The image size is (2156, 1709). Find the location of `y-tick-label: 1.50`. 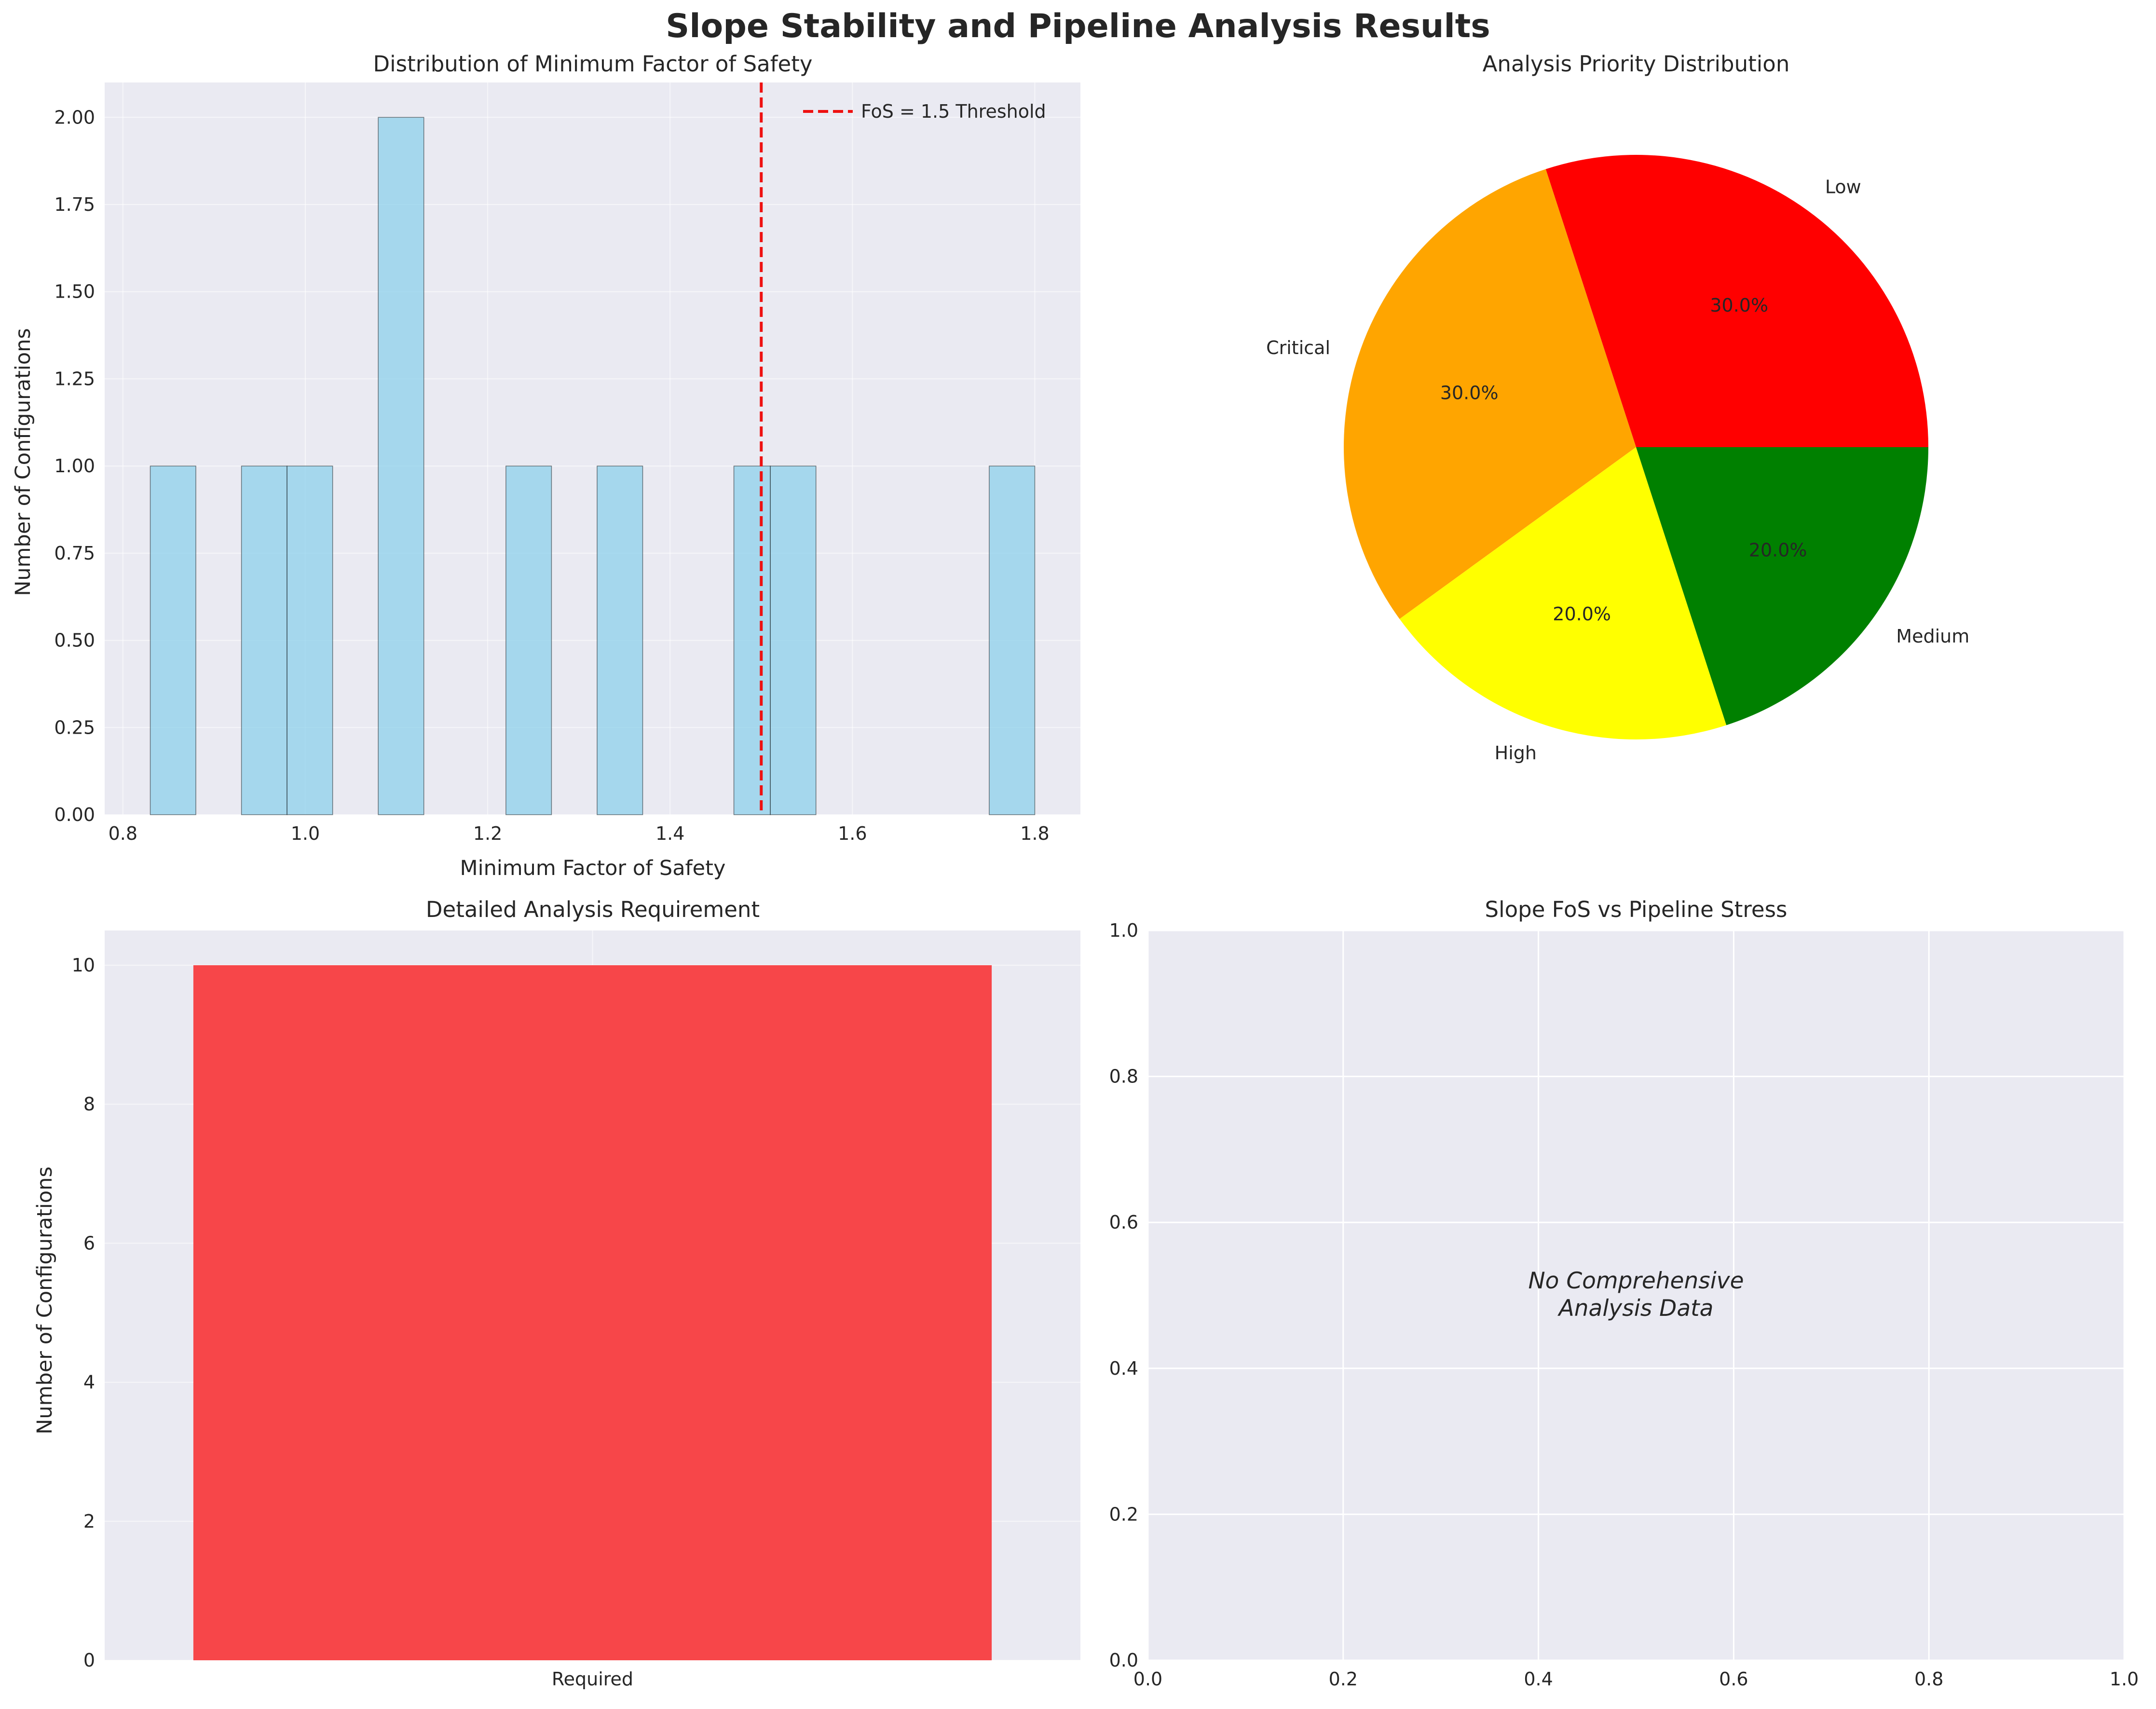

y-tick-label: 1.50 is located at coordinates (74, 291).